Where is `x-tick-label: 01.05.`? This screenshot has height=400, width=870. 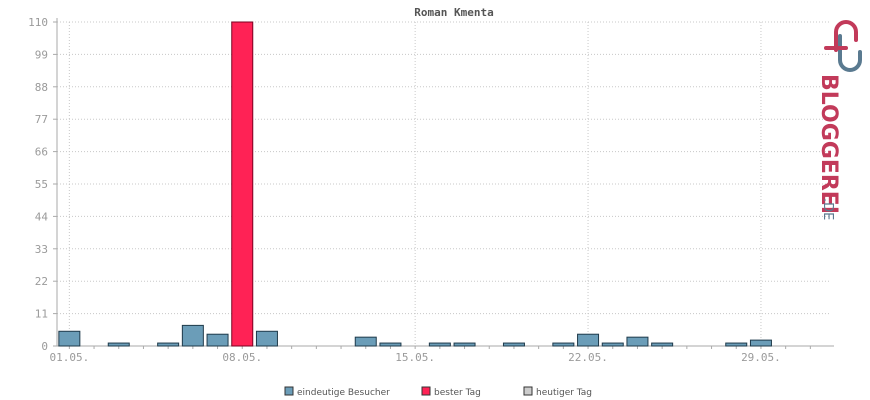
x-tick-label: 01.05. is located at coordinates (69, 357).